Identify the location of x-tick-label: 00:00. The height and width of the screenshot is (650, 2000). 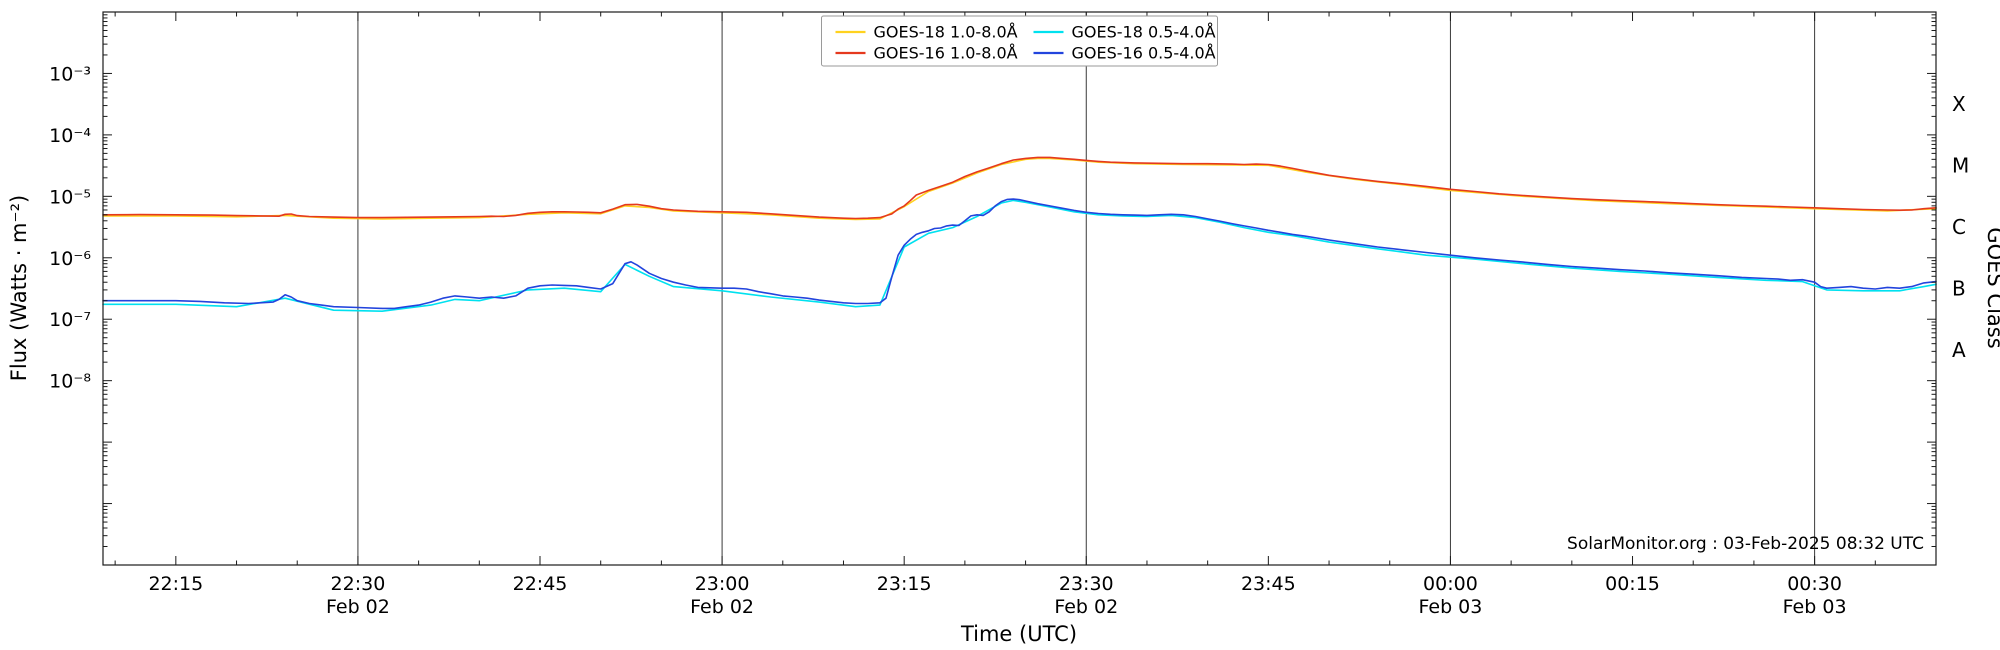
(1450, 584).